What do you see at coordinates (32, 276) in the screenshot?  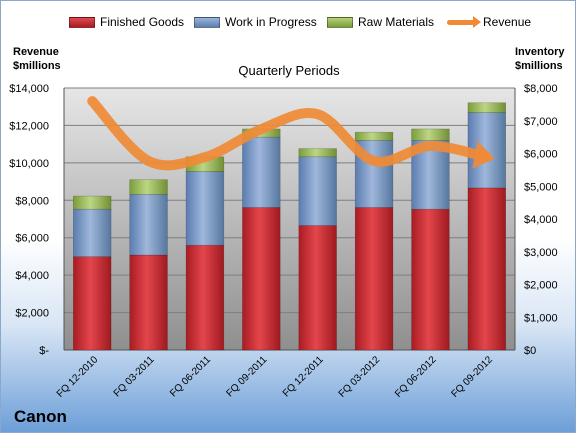 I see `left-tick-label: $4,000` at bounding box center [32, 276].